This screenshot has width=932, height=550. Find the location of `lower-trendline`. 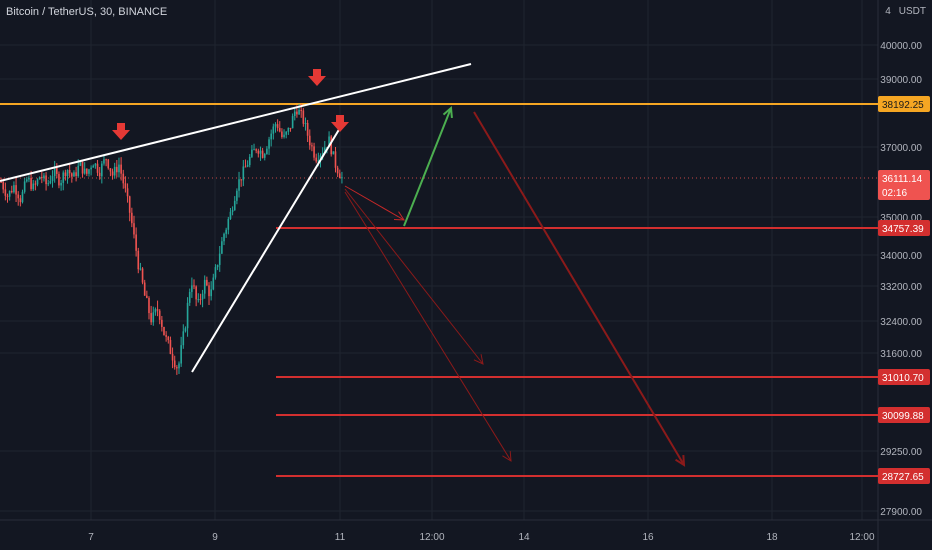

lower-trendline is located at coordinates (267, 247).